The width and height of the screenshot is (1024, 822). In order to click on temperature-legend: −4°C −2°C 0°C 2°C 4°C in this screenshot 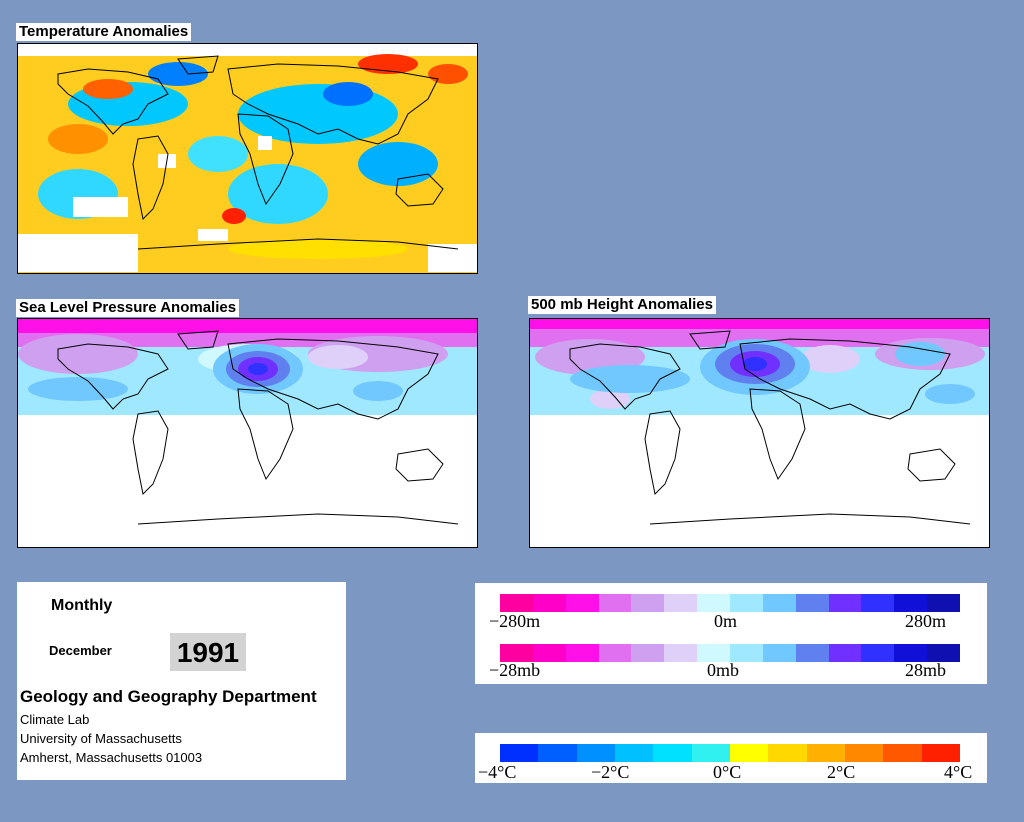, I will do `click(731, 758)`.